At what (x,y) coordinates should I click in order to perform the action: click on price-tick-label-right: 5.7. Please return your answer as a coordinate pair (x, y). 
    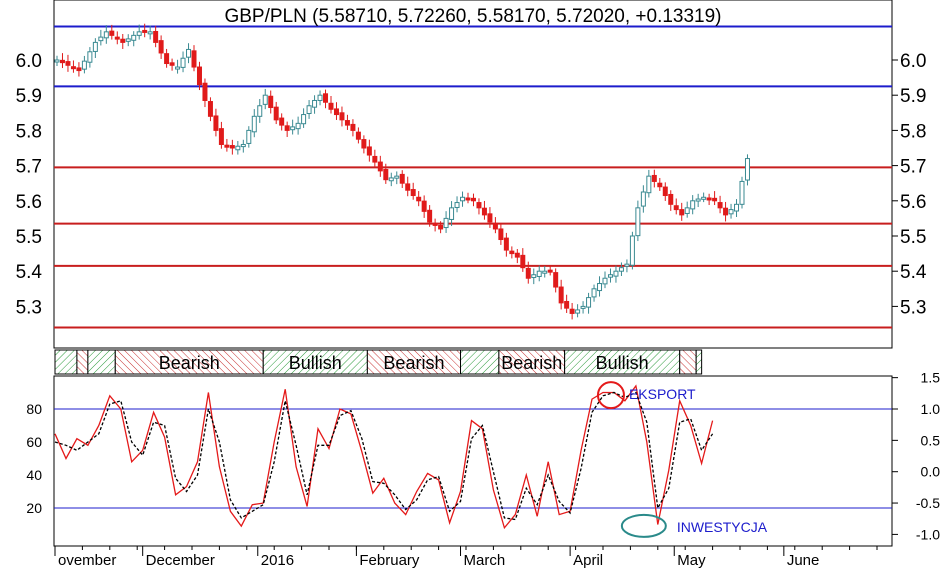
    Looking at the image, I should click on (913, 167).